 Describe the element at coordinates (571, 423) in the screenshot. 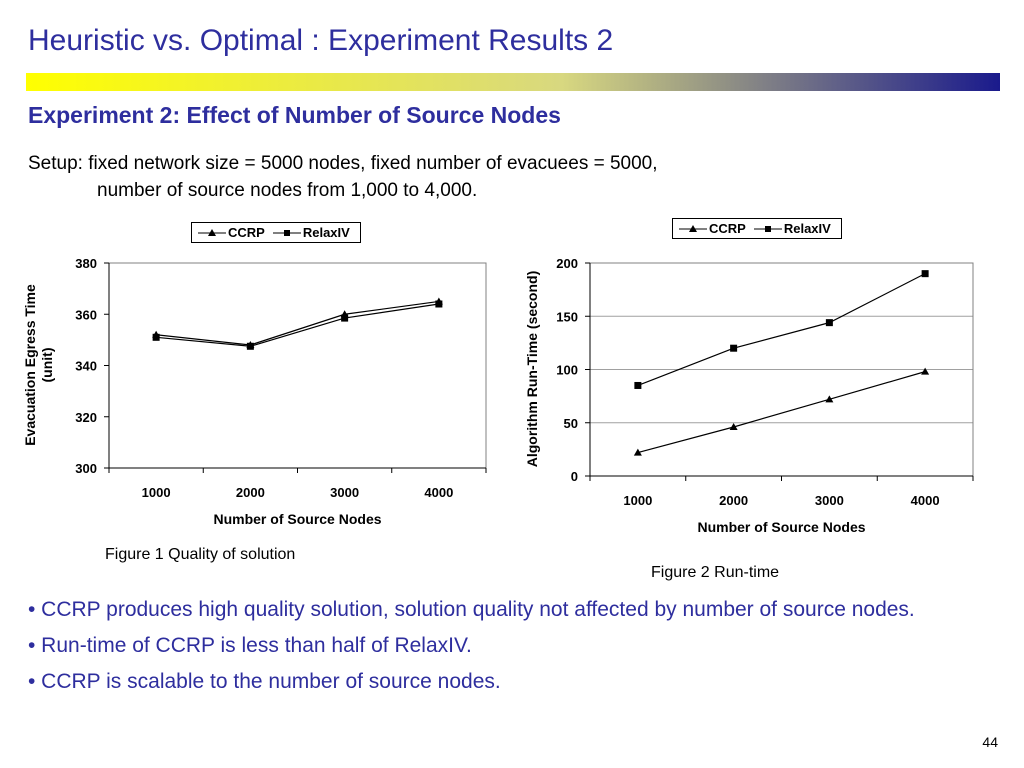

I see `y-tick-label: 50` at that location.